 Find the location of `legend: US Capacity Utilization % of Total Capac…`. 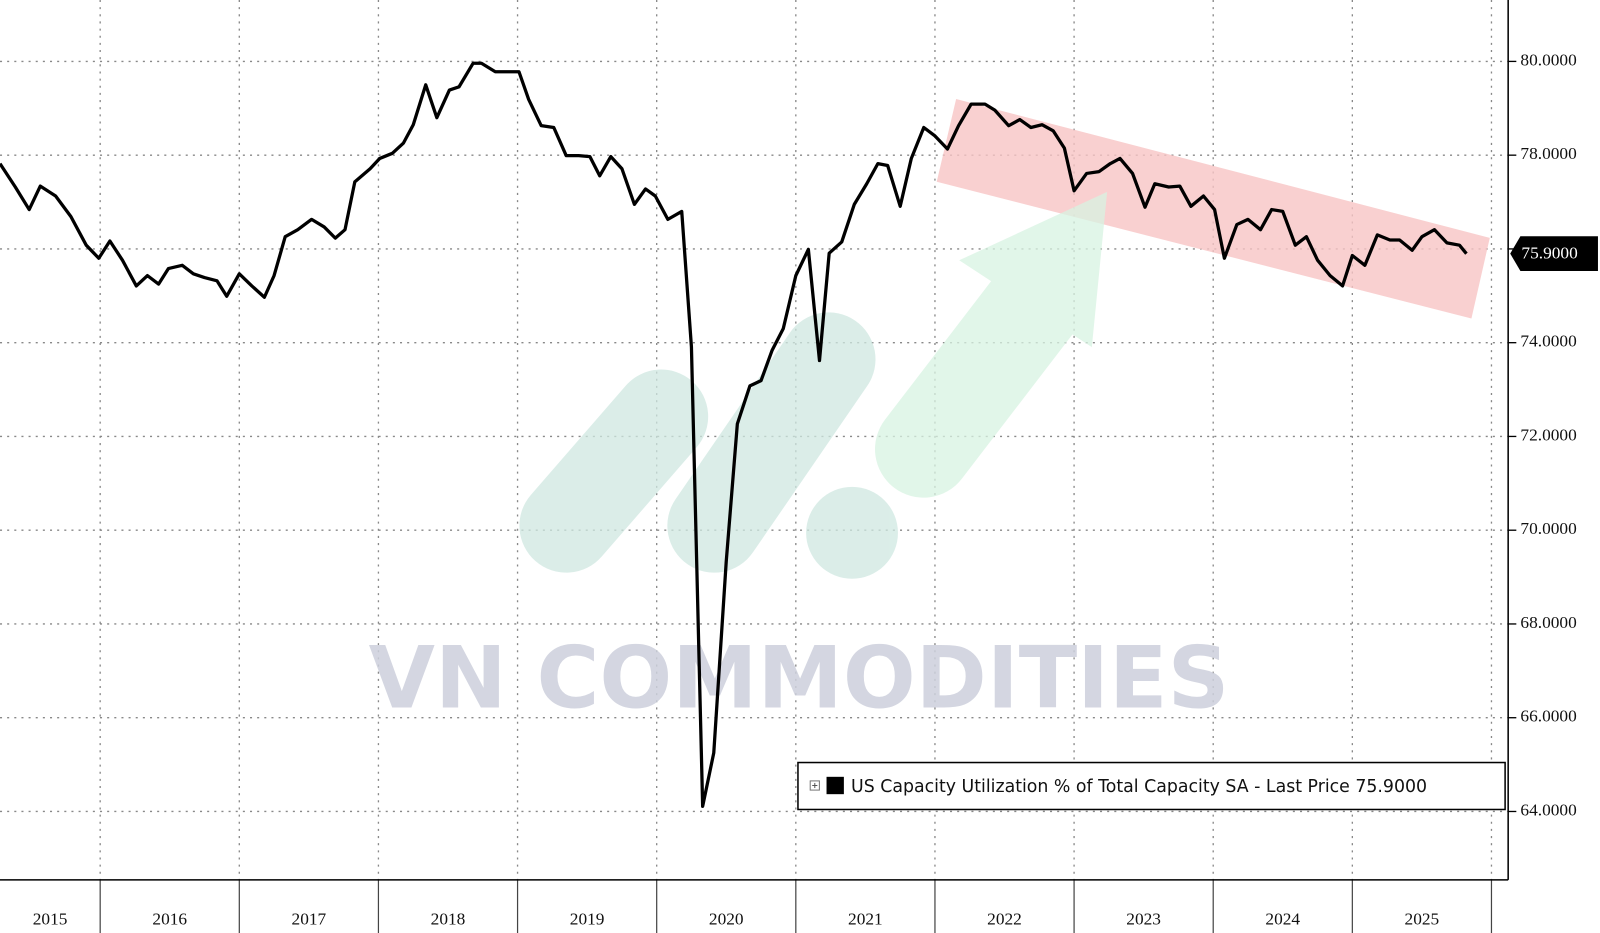

legend: US Capacity Utilization % of Total Capac… is located at coordinates (1151, 786).